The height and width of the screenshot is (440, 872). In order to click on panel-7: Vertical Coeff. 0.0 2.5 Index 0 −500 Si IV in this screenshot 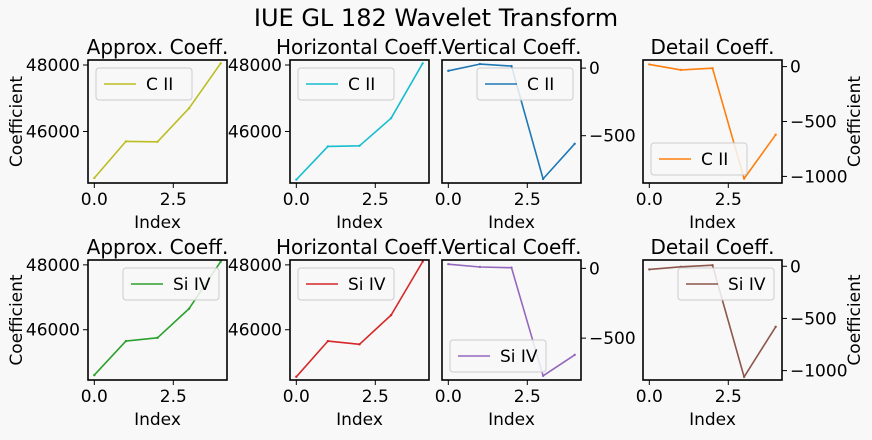, I will do `click(535, 332)`.